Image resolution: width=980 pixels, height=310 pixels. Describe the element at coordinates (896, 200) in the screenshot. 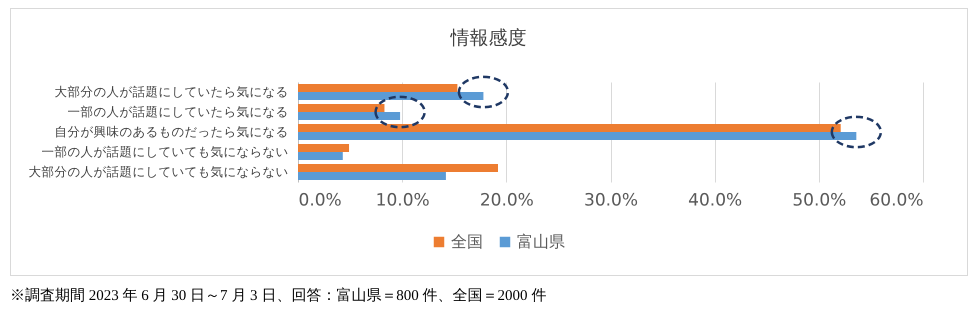

I see `x-tick-label: 60.0%` at that location.